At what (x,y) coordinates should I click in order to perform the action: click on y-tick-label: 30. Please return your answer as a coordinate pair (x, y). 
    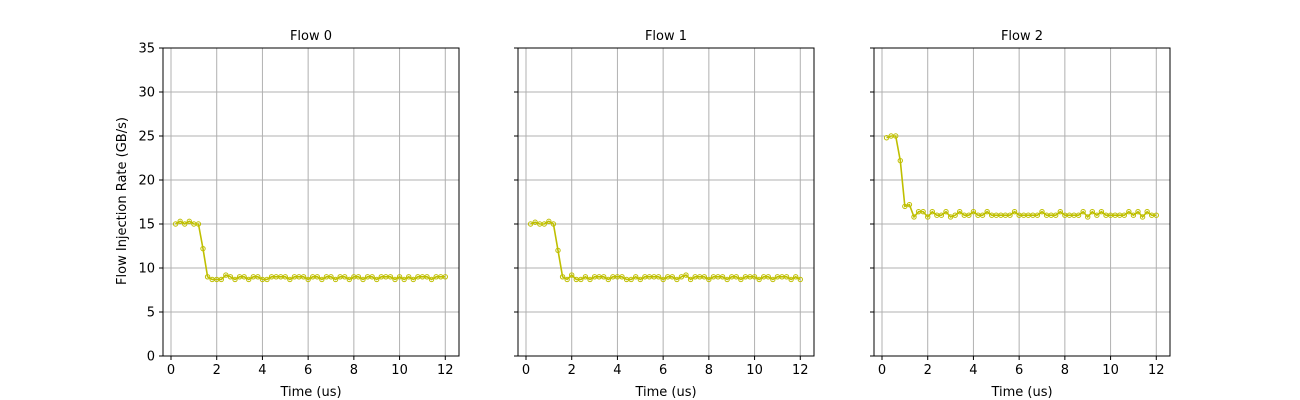
    Looking at the image, I should click on (146, 93).